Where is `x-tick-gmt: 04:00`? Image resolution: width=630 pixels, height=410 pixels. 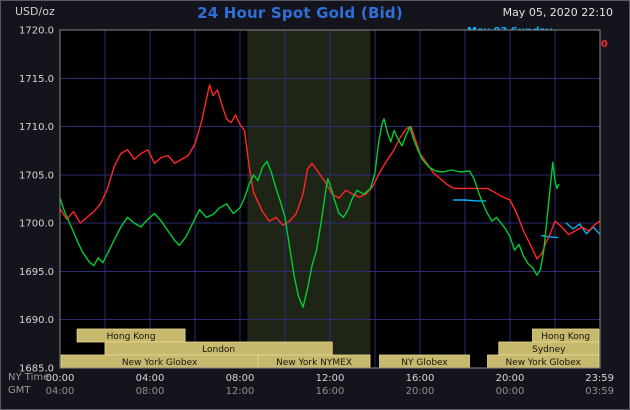
x-tick-gmt: 04:00 is located at coordinates (60, 391).